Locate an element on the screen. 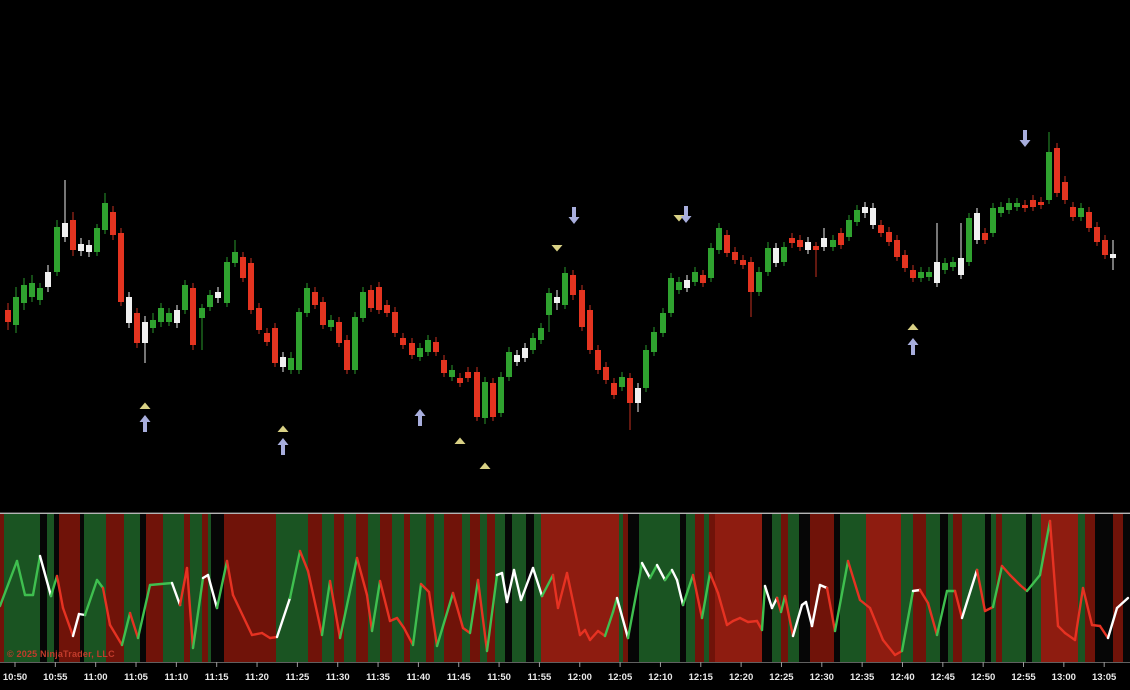 This screenshot has height=690, width=1130. time-axis-baseline is located at coordinates (565, 662).